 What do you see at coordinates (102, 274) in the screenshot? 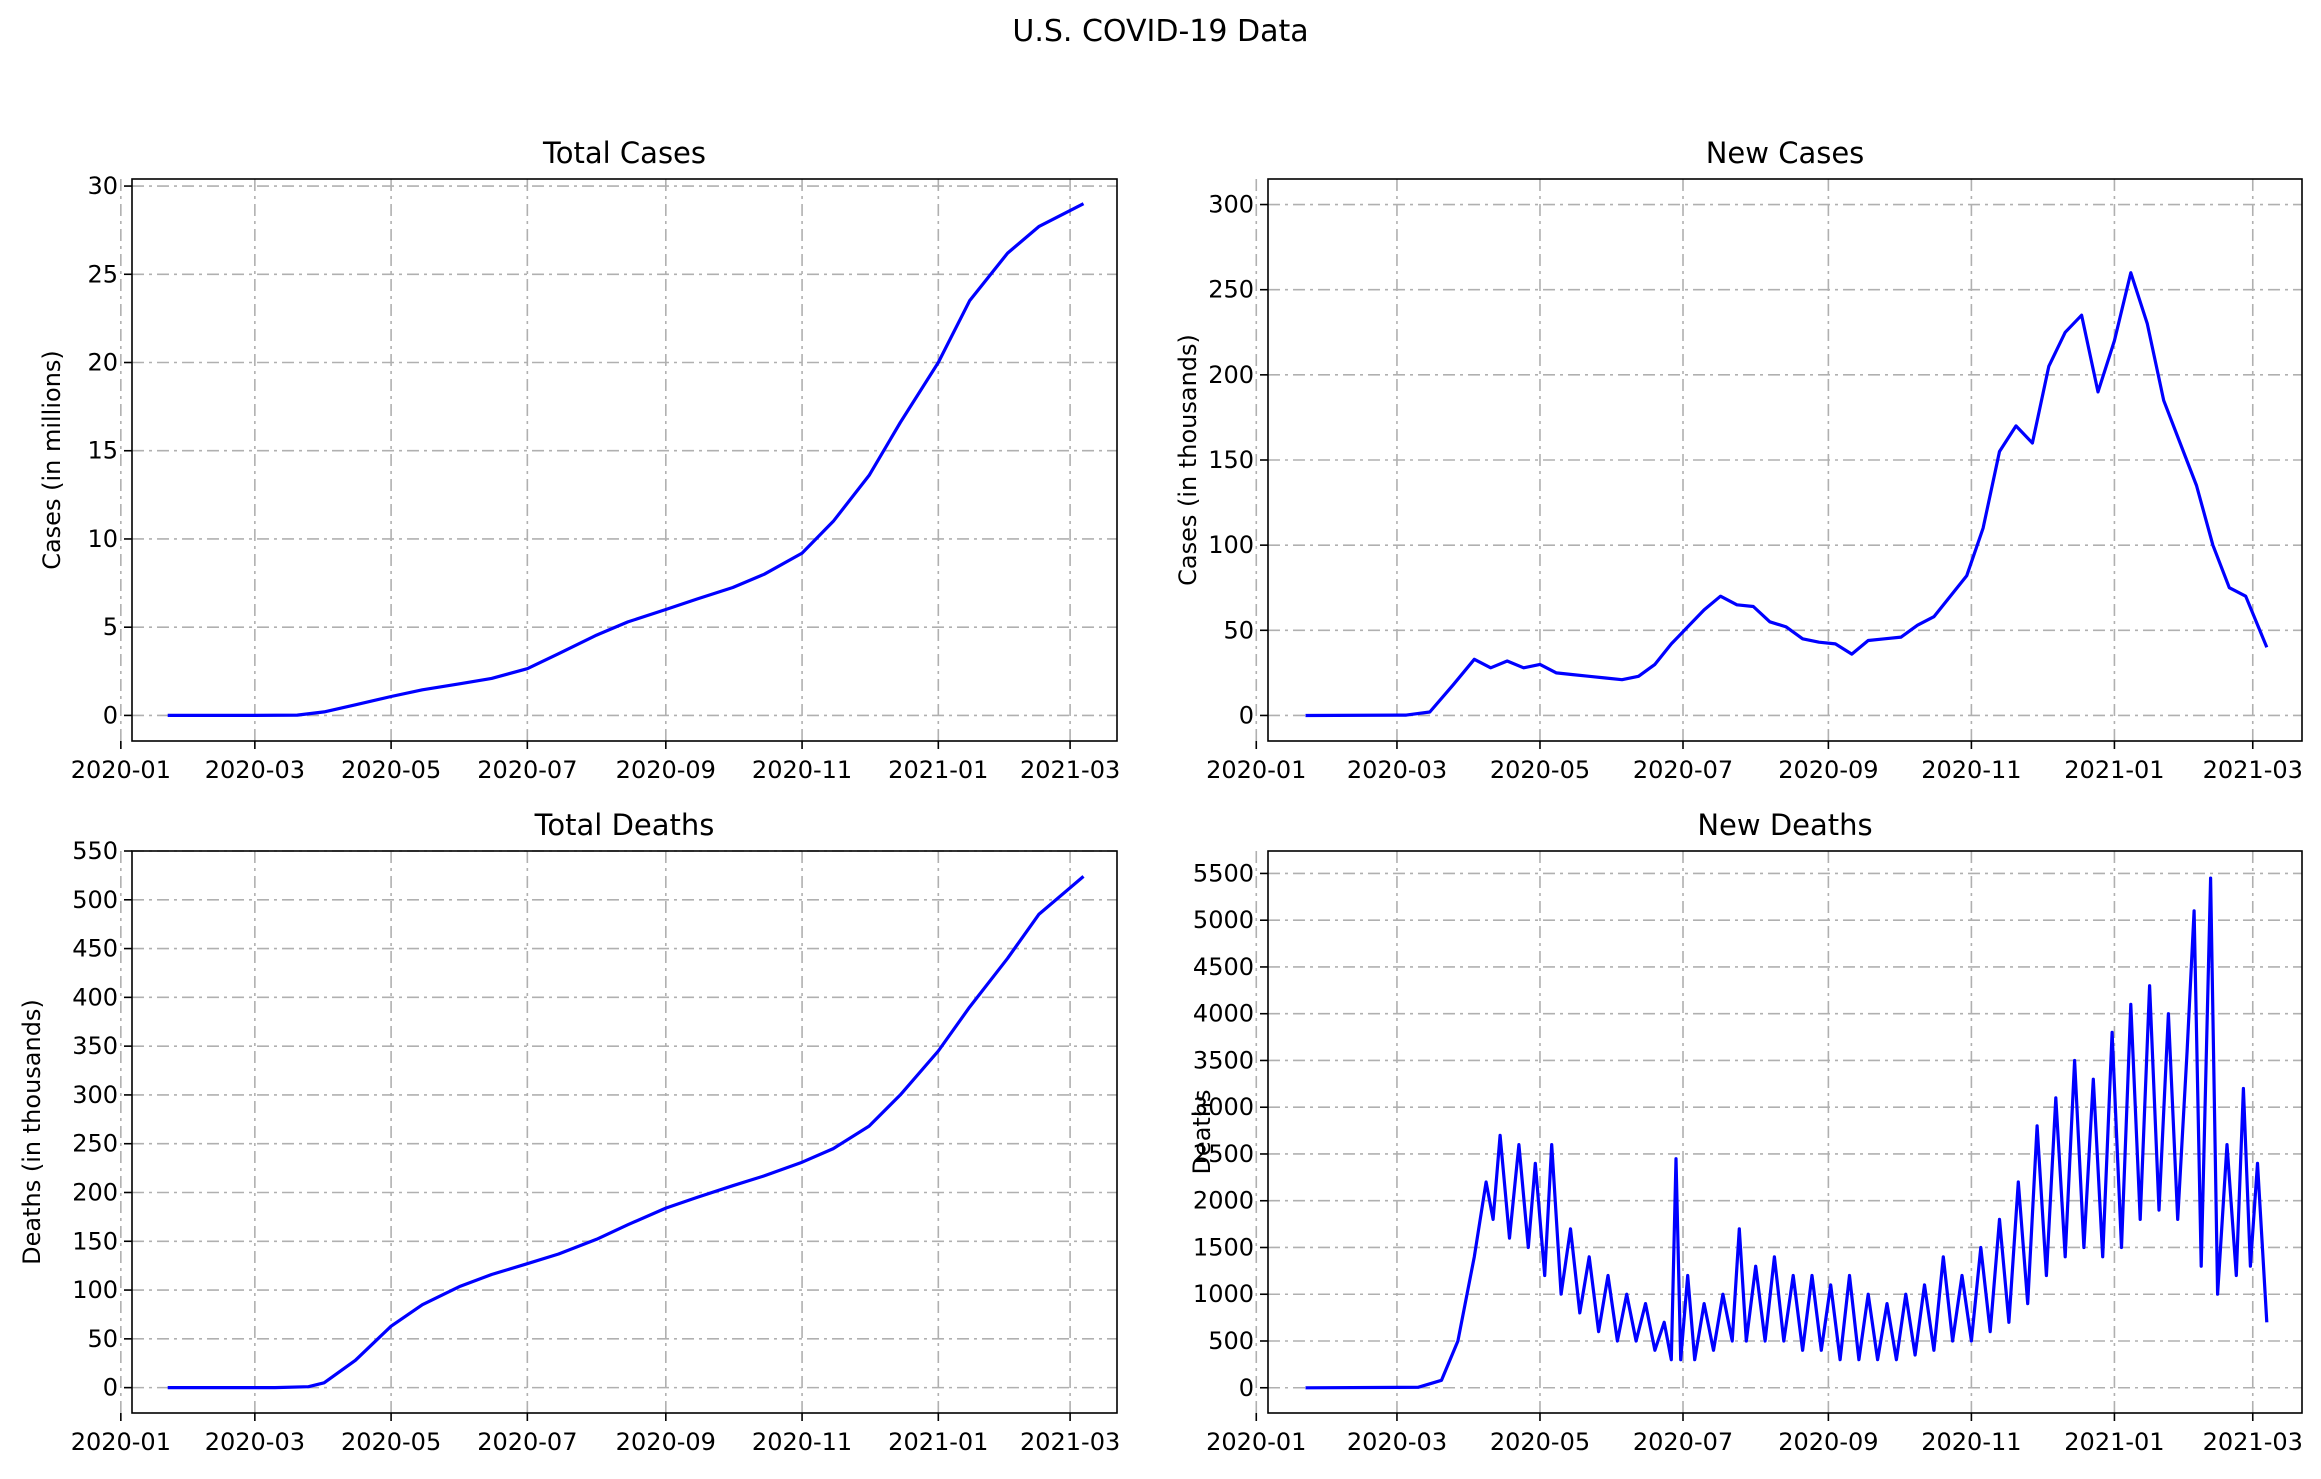
I see `y-tick-label: 25` at bounding box center [102, 274].